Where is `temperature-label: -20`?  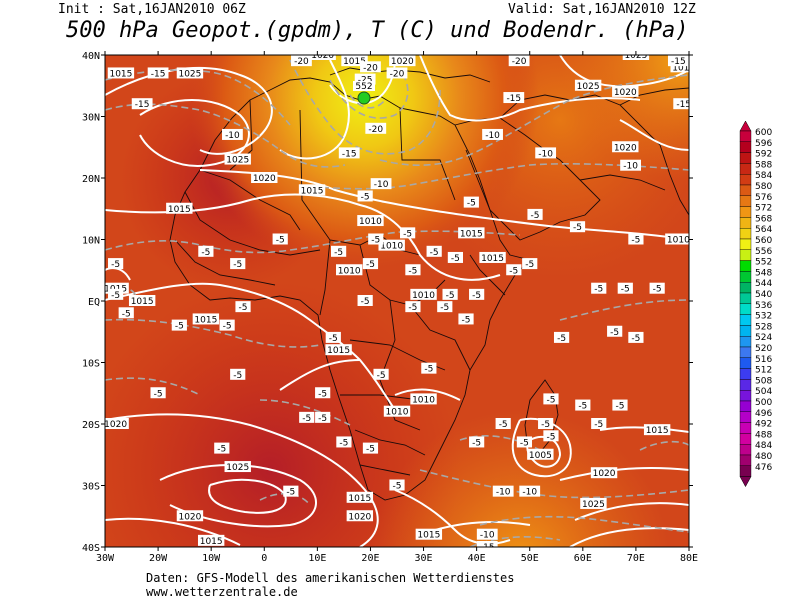 temperature-label: -20 is located at coordinates (397, 73).